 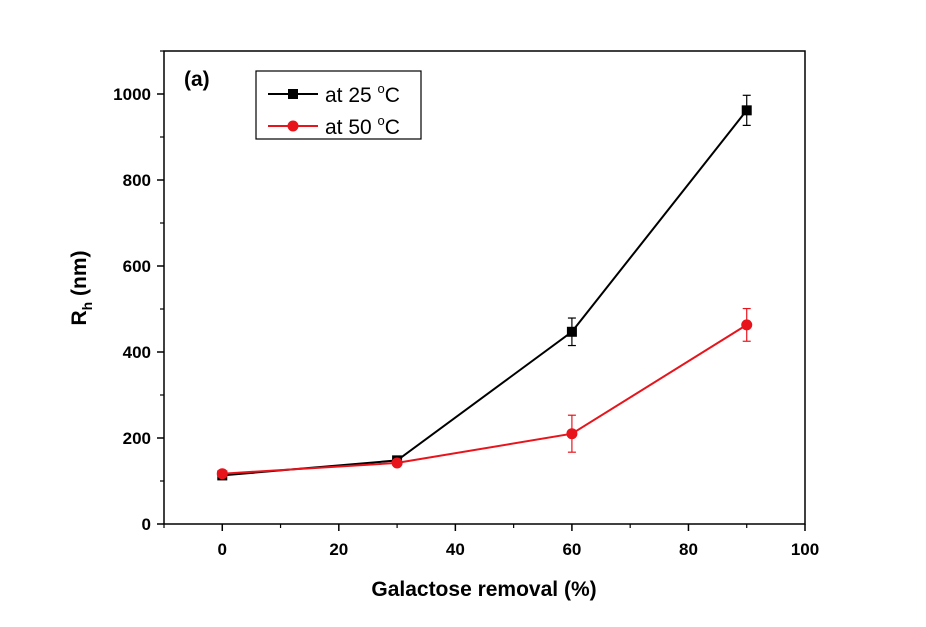 What do you see at coordinates (137, 352) in the screenshot?
I see `y-tick-label-400: 400` at bounding box center [137, 352].